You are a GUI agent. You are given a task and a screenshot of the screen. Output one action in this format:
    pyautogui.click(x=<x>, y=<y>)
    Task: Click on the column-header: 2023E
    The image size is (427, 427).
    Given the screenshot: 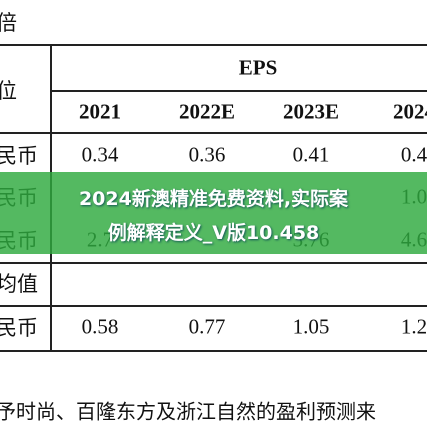 What is the action you would take?
    pyautogui.click(x=311, y=111)
    